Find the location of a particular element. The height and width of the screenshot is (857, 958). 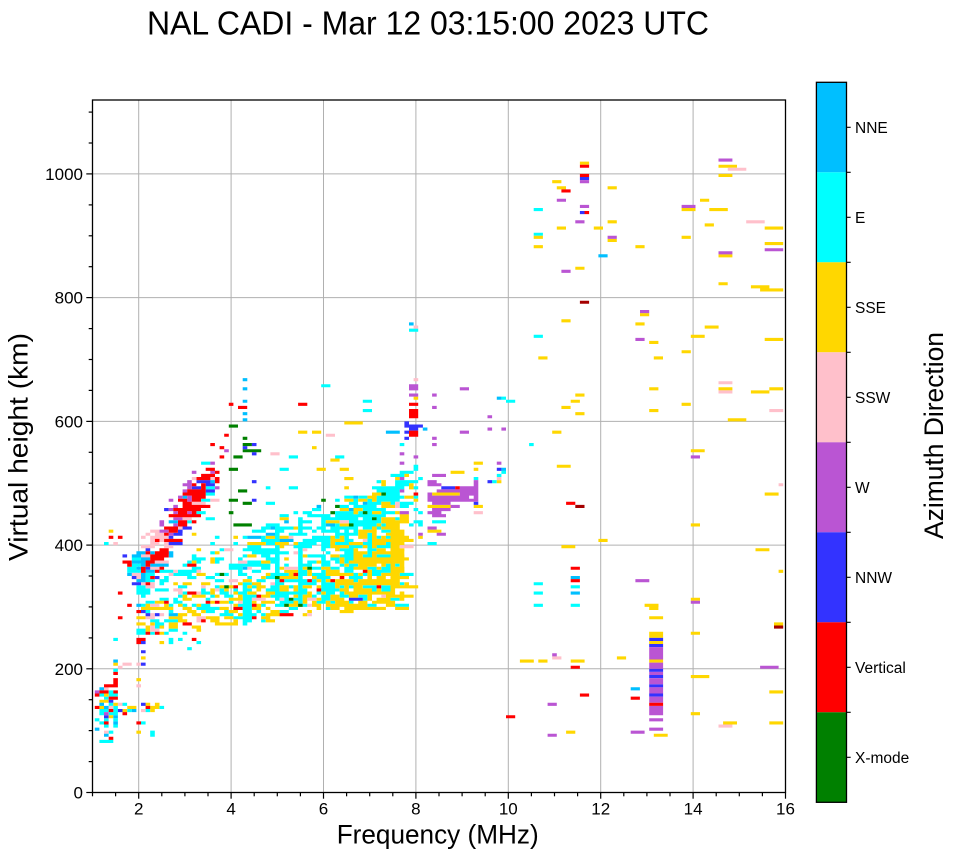

svg-text: 10 is located at coordinates (508, 809).